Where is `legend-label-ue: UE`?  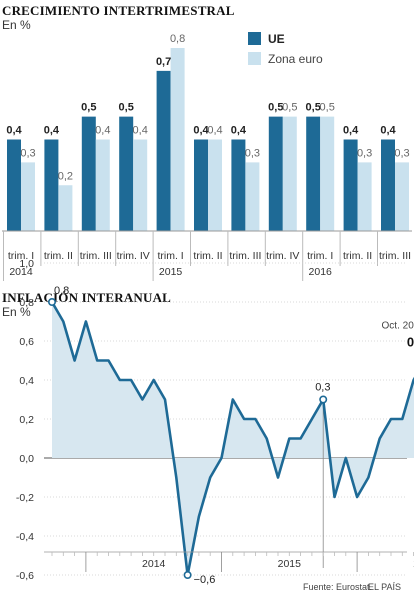 legend-label-ue: UE is located at coordinates (276, 39).